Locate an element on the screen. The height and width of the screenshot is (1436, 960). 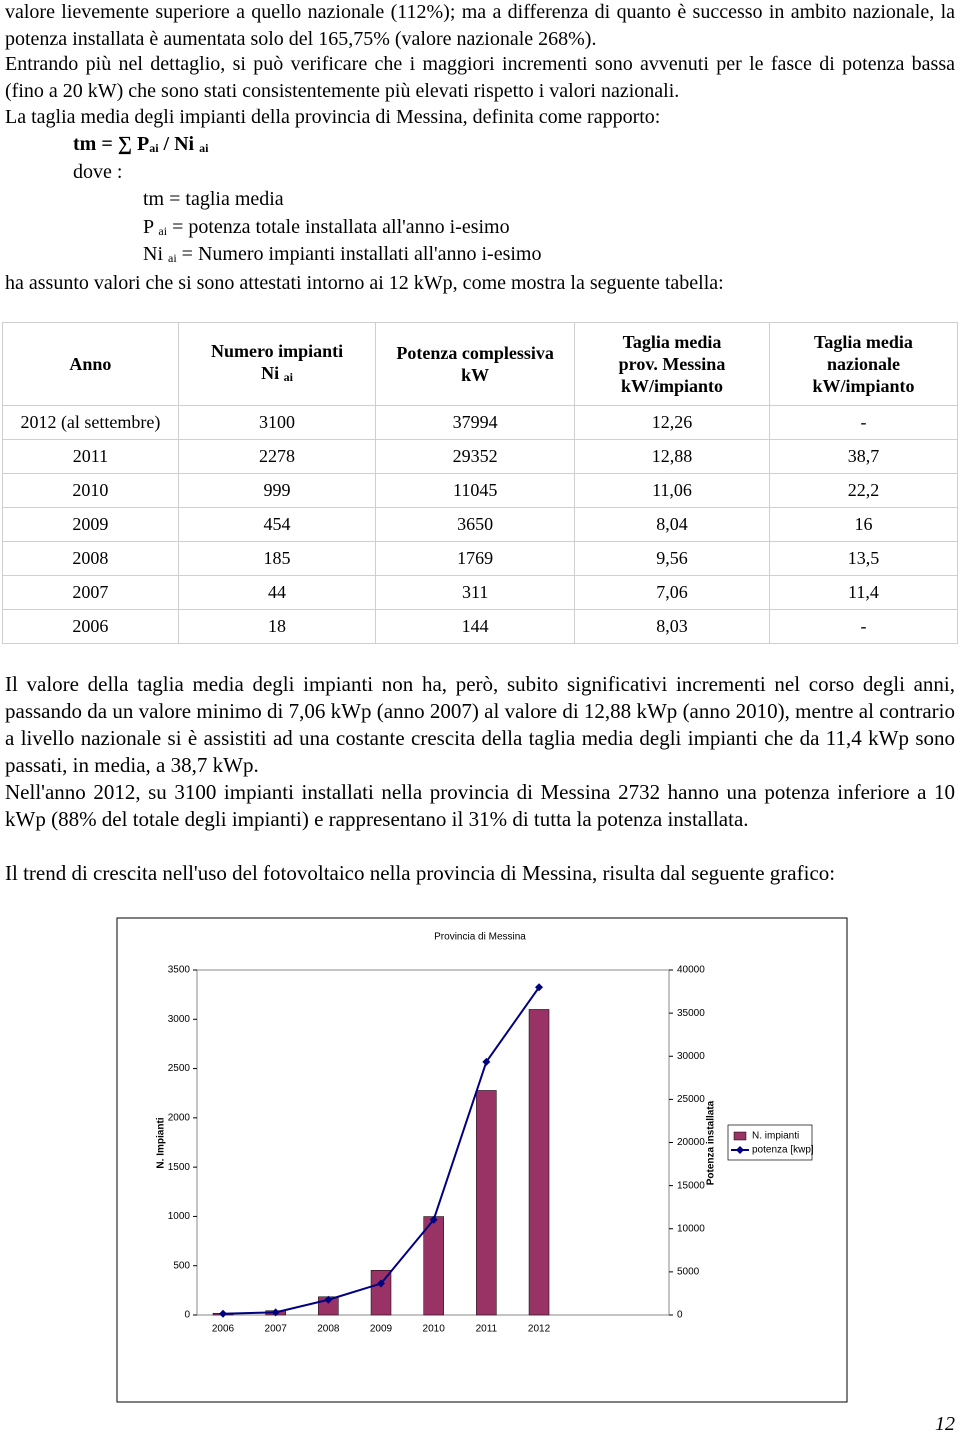
text: / Ni is located at coordinates (179, 144).